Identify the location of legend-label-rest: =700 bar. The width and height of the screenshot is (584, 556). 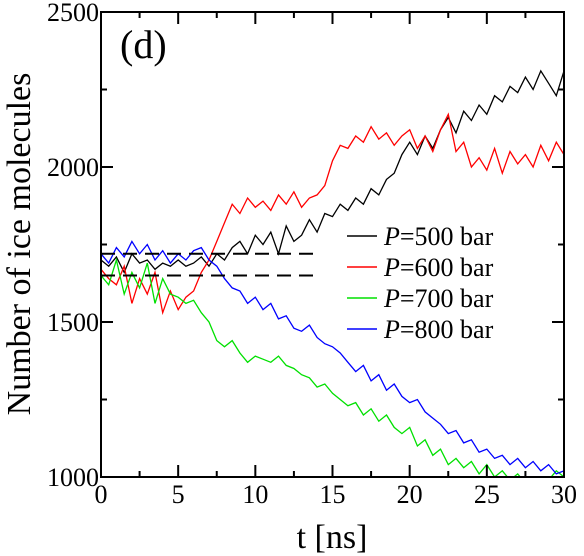
(447, 298).